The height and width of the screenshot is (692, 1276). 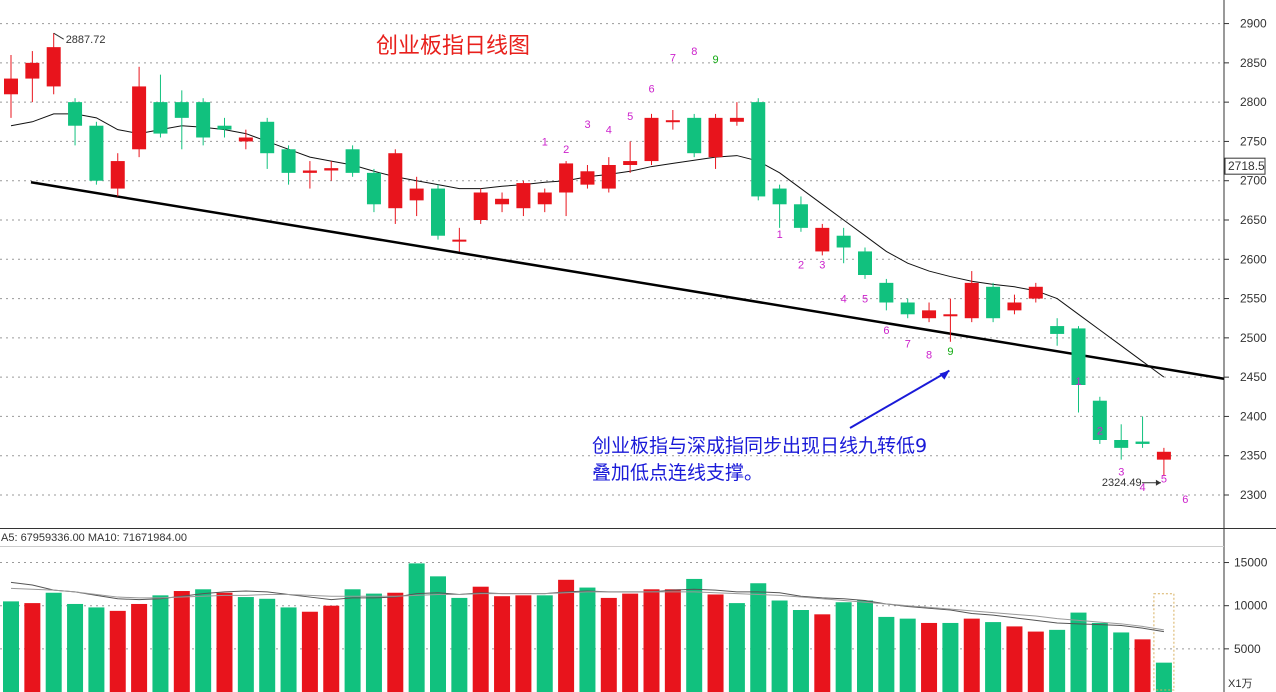 What do you see at coordinates (630, 117) in the screenshot?
I see `td-count-label: 5` at bounding box center [630, 117].